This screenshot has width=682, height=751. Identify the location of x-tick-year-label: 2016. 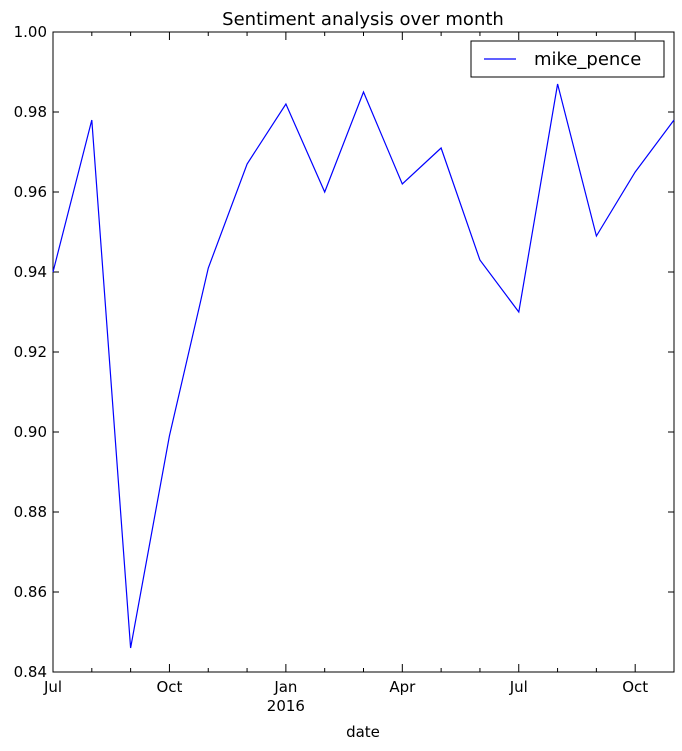
(286, 706).